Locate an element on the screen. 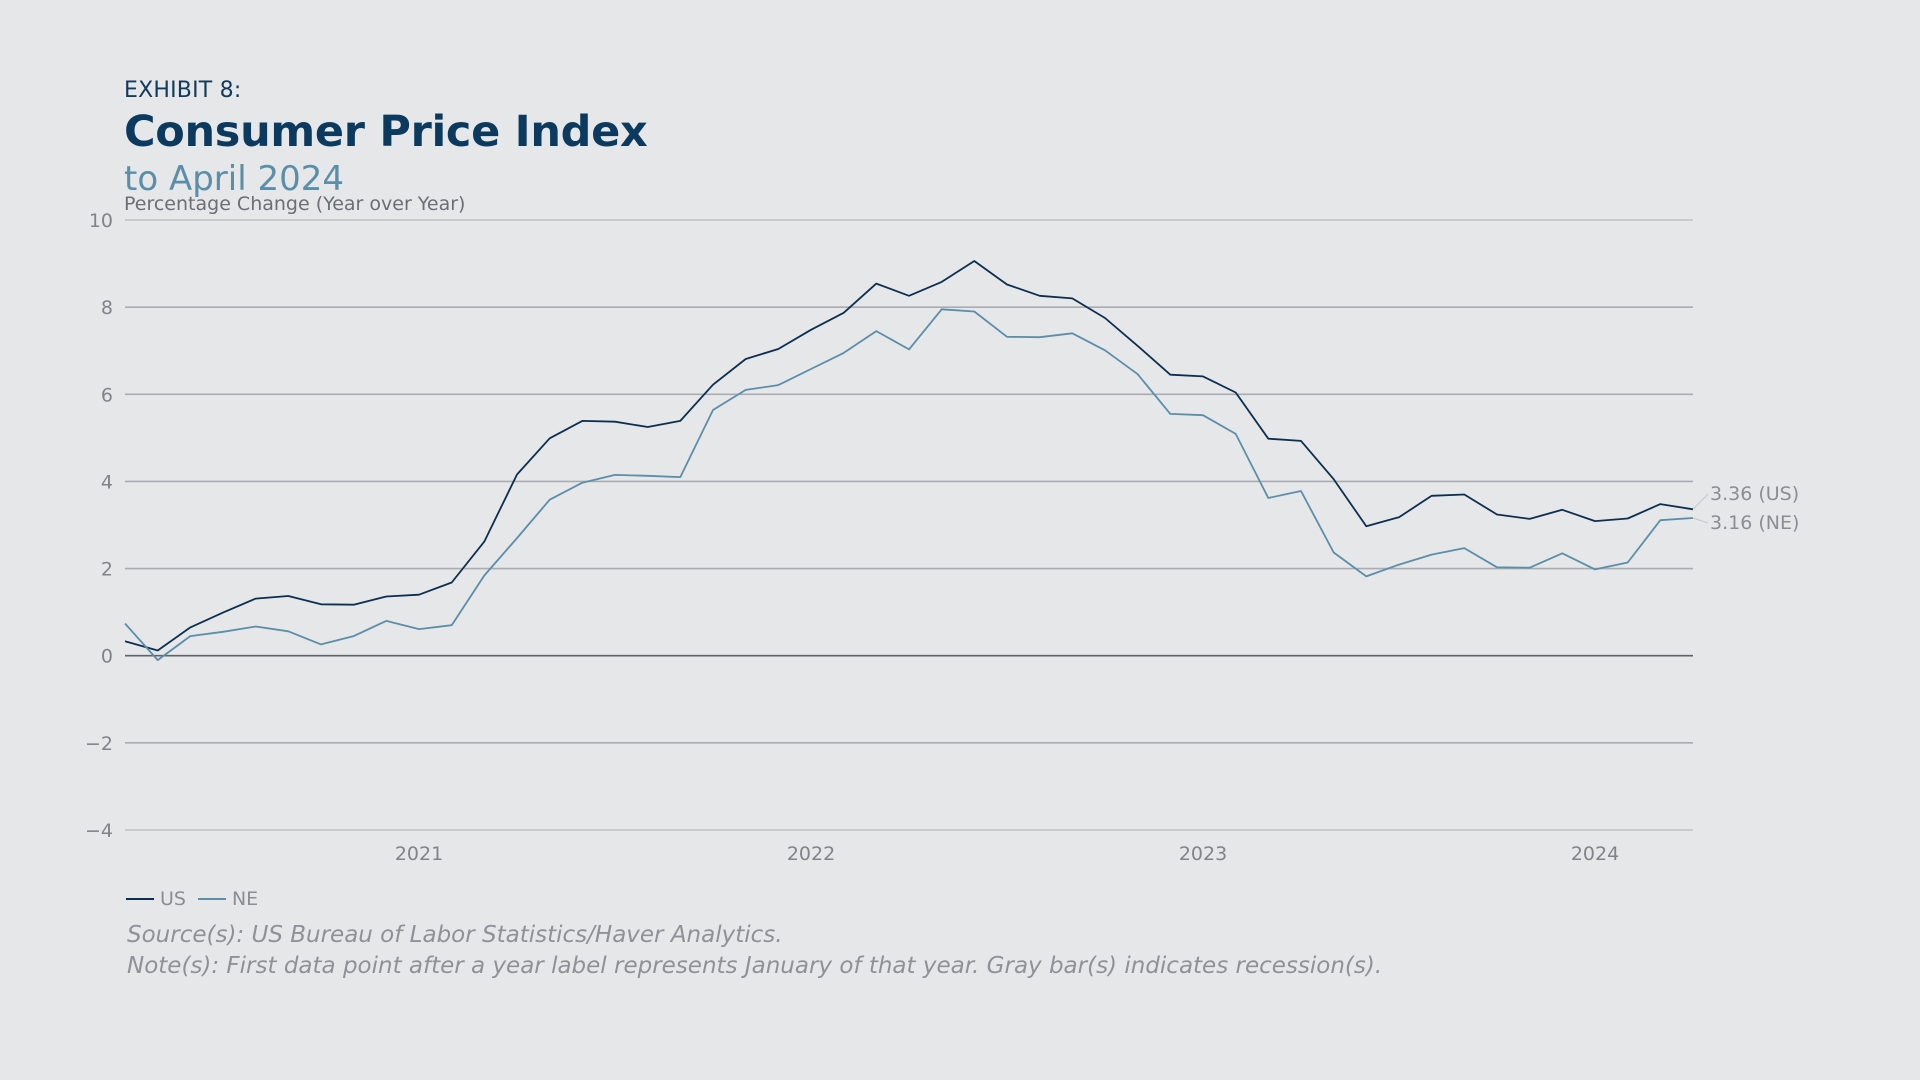  y-tick-label: 6 is located at coordinates (107, 395).